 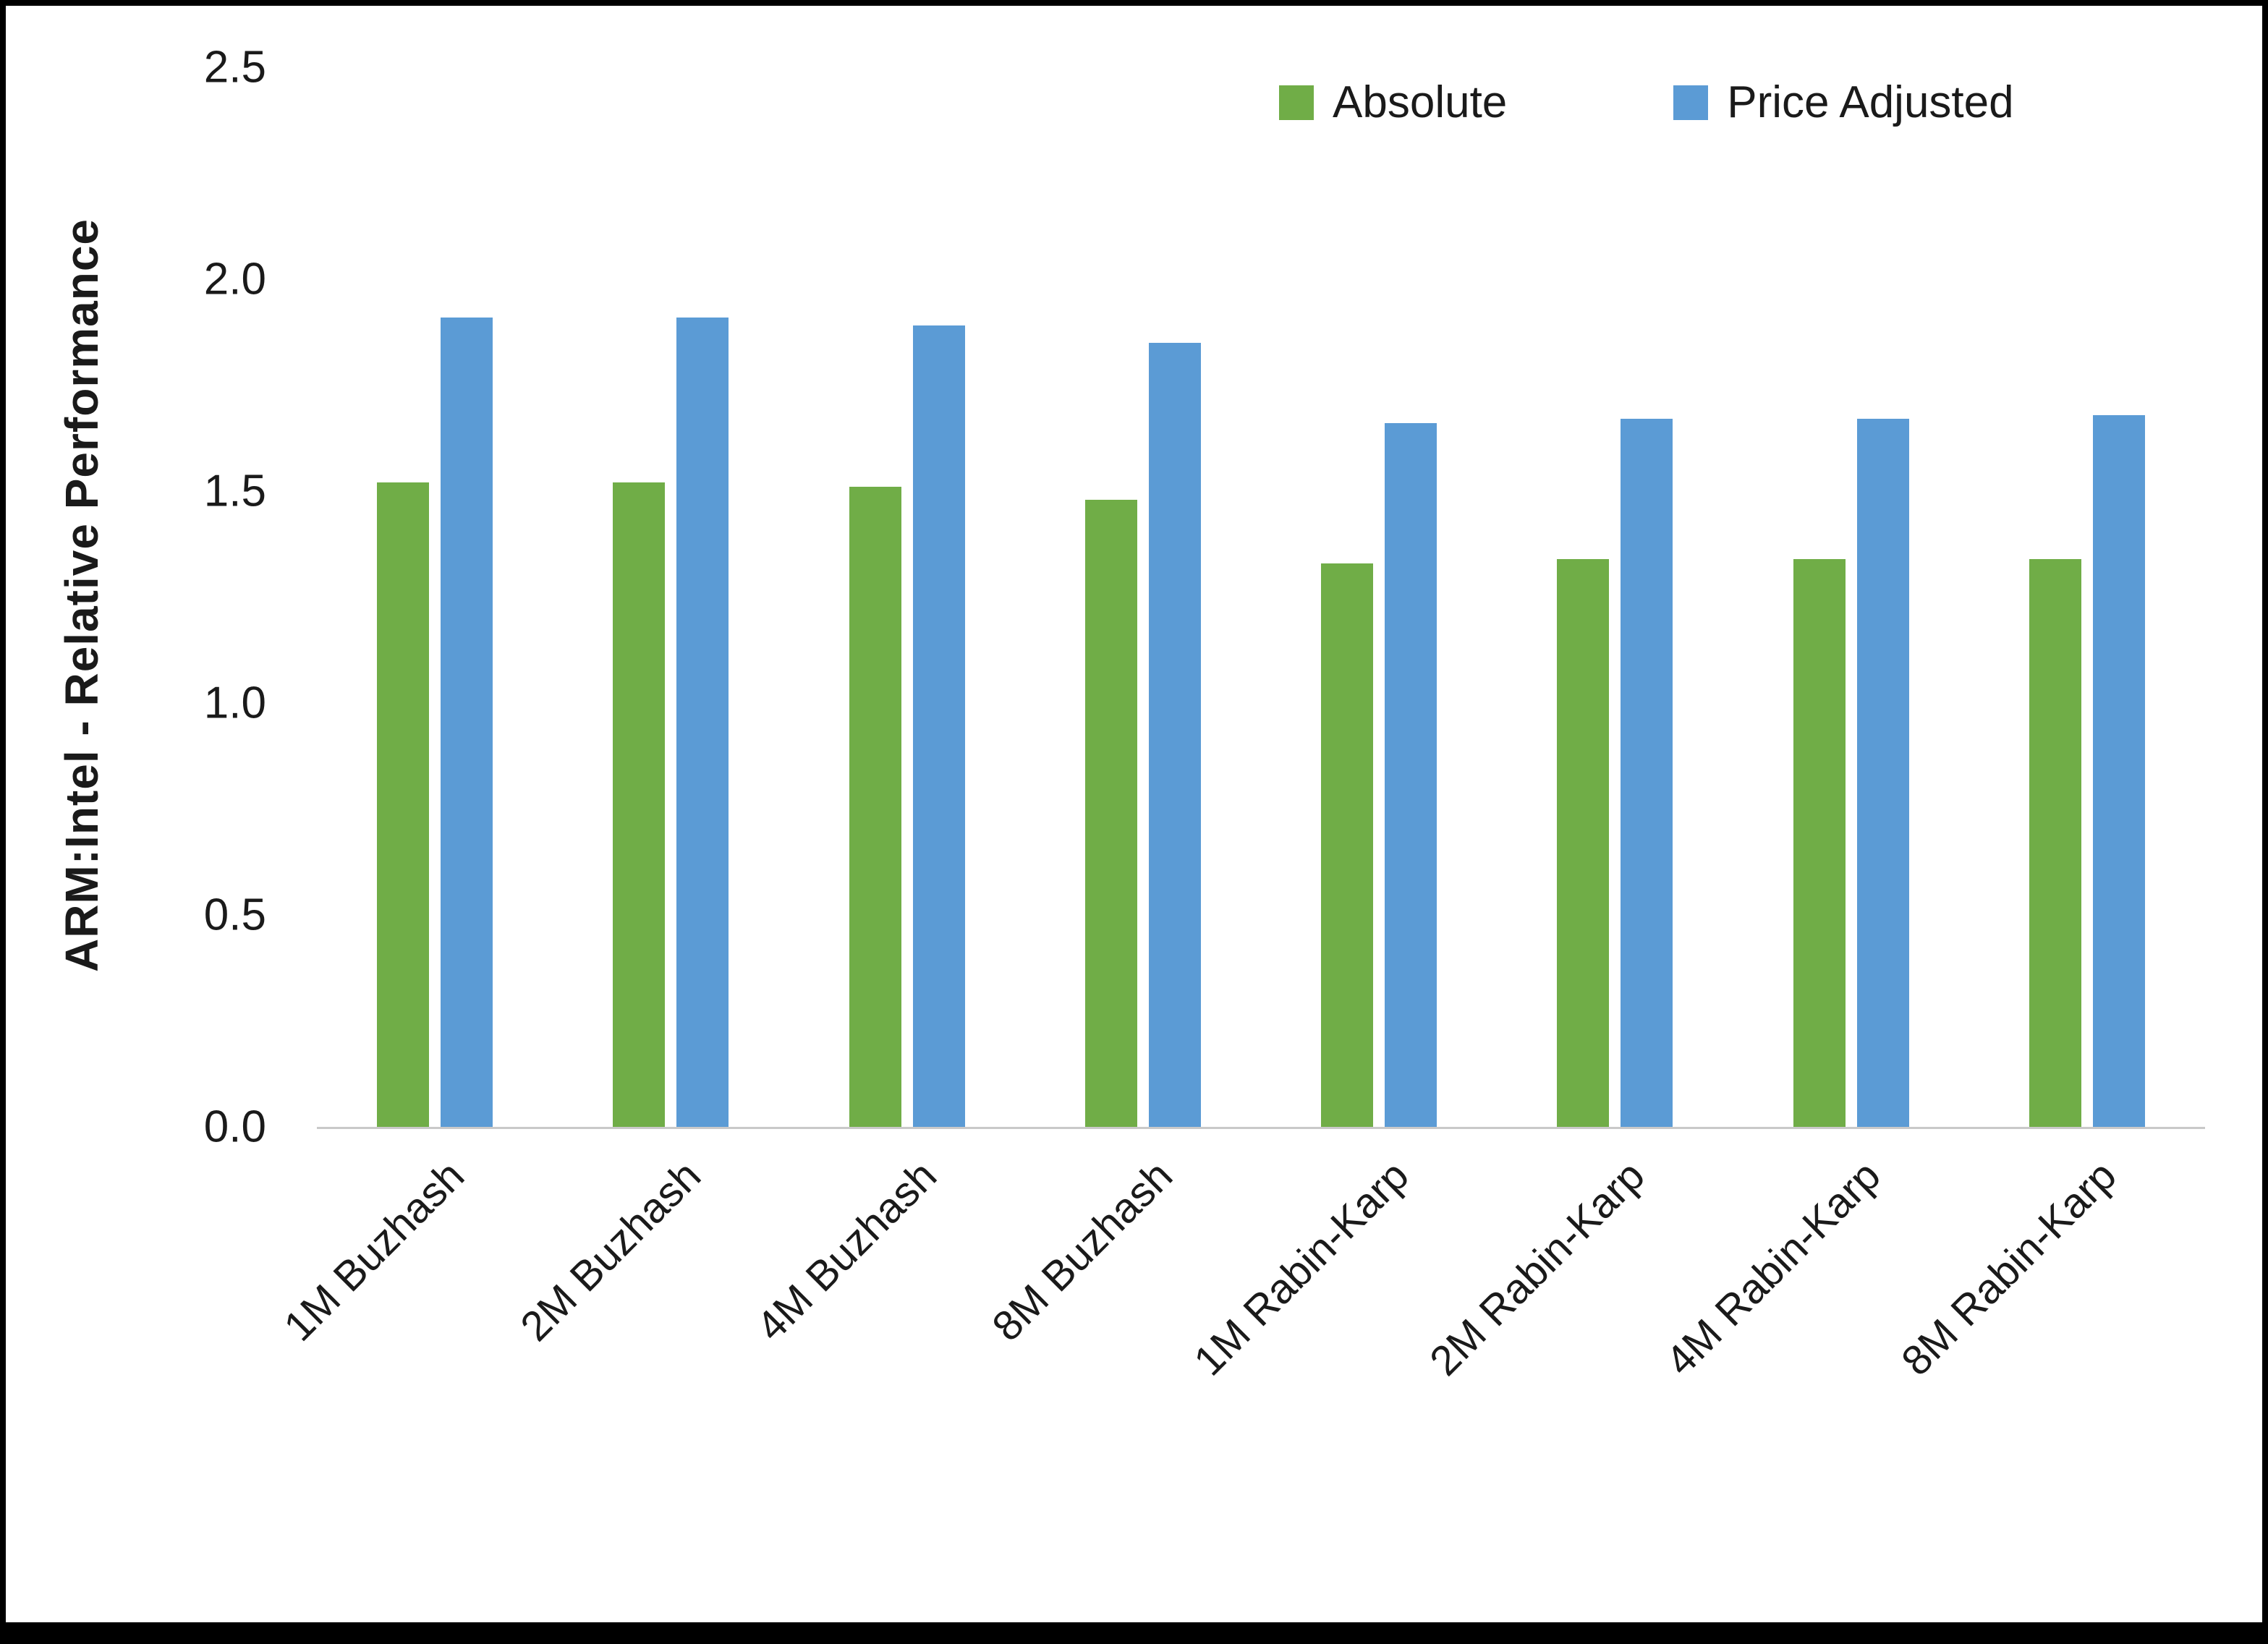 I want to click on legend-item-price-adjusted: Price Adjusted, so click(x=1843, y=102).